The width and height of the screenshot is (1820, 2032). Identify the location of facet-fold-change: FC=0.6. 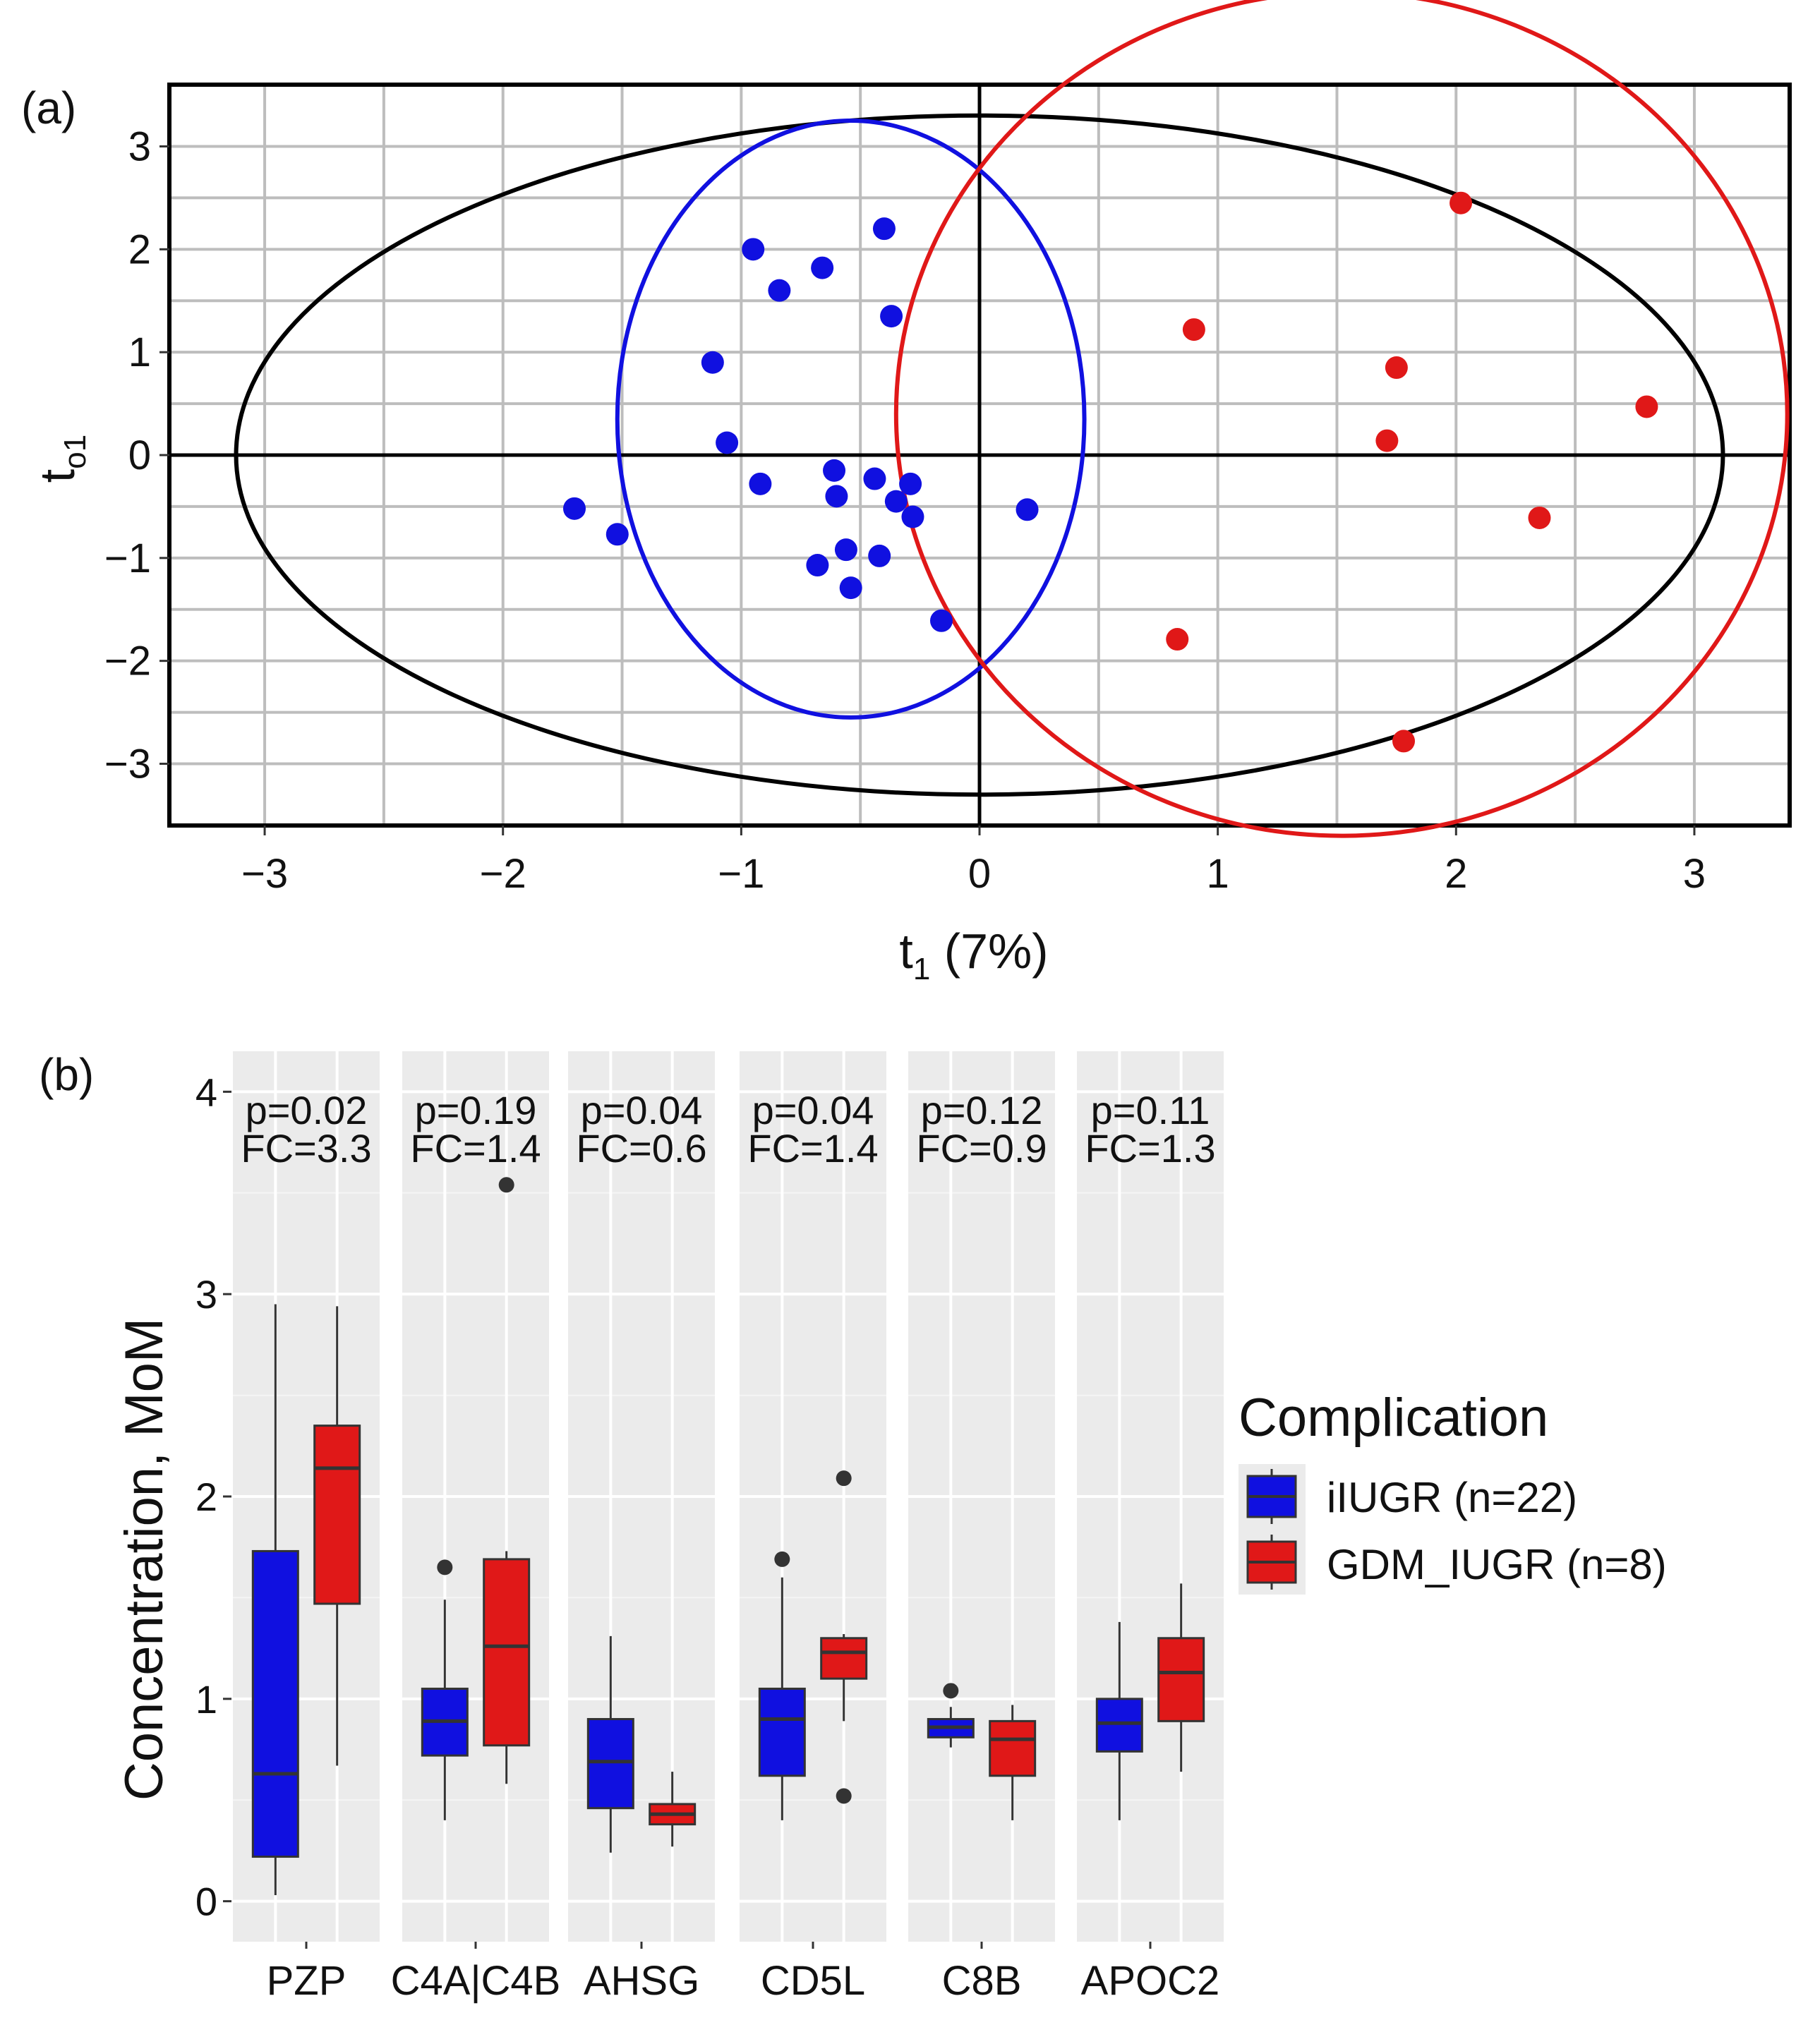
(641, 1148).